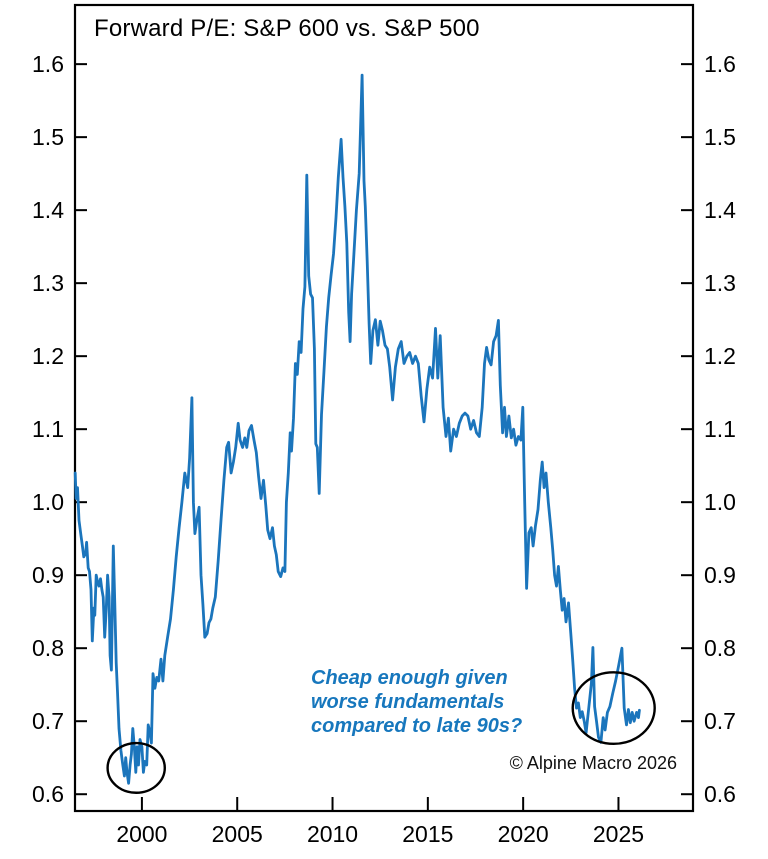 The height and width of the screenshot is (859, 768). I want to click on y-tick-label-left: 1.6, so click(48, 64).